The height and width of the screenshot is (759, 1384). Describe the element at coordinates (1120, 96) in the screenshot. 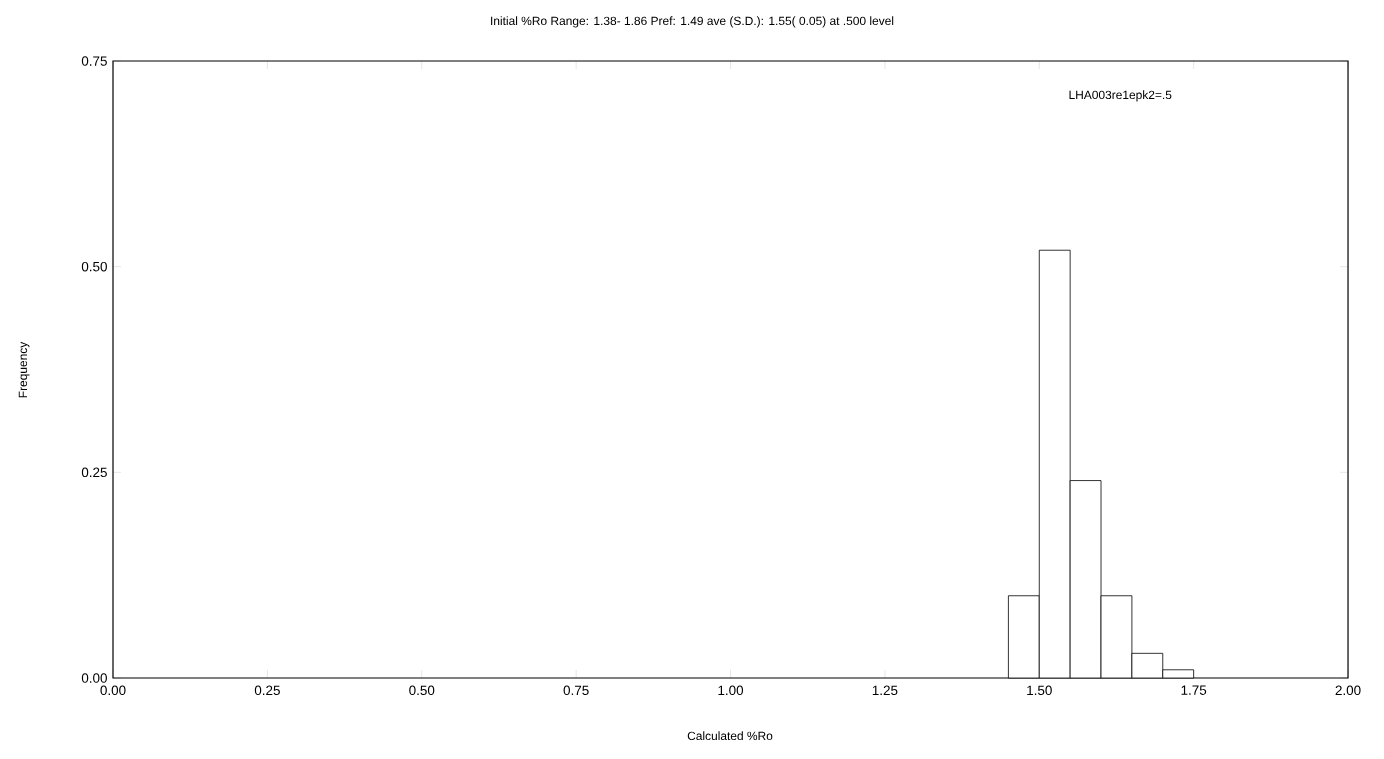

I see `annotation: LHA003re1epk2=.5` at that location.